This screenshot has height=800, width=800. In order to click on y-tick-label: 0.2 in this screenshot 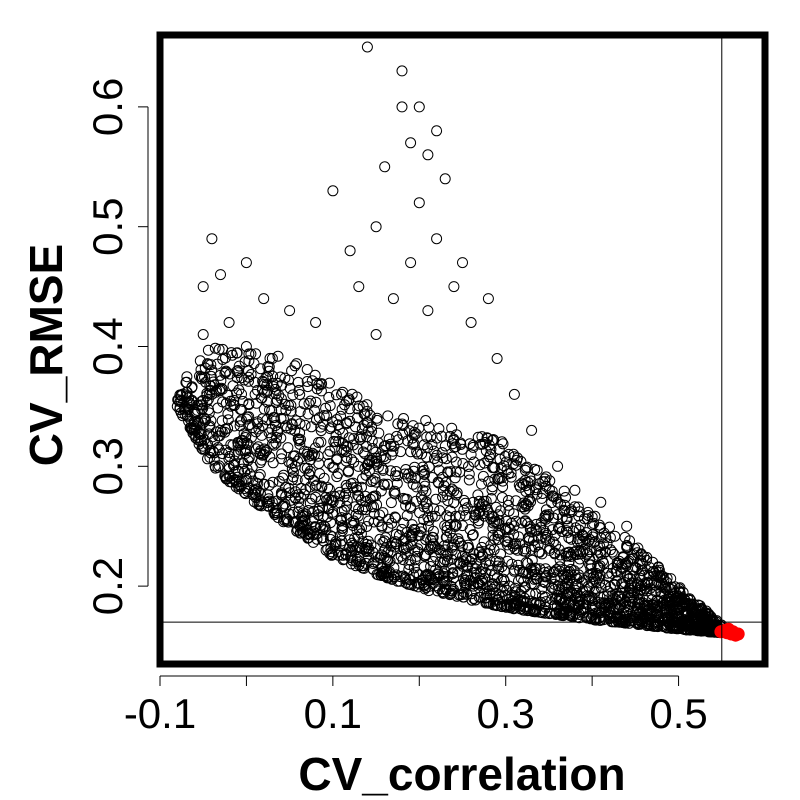, I will do `click(107, 586)`.